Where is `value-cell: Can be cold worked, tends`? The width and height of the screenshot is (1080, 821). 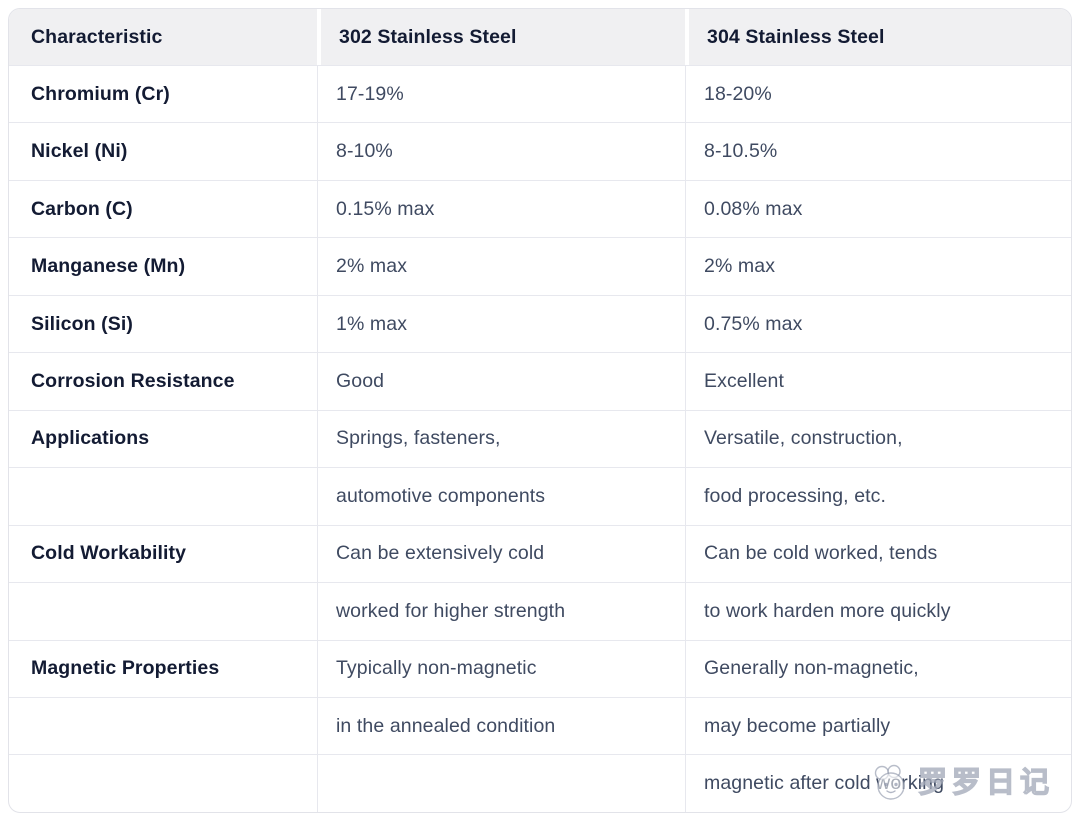 value-cell: Can be cold worked, tends is located at coordinates (878, 553).